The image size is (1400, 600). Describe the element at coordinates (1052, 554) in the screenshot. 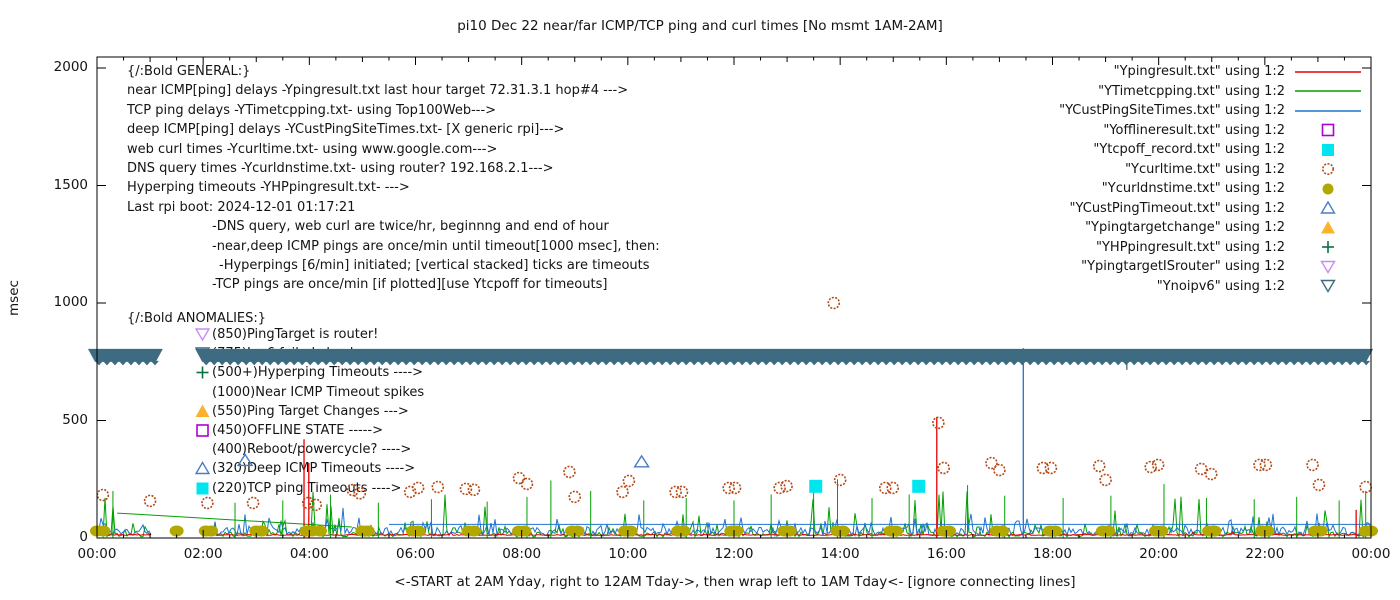

I see `x-tick-label: 18:00` at that location.